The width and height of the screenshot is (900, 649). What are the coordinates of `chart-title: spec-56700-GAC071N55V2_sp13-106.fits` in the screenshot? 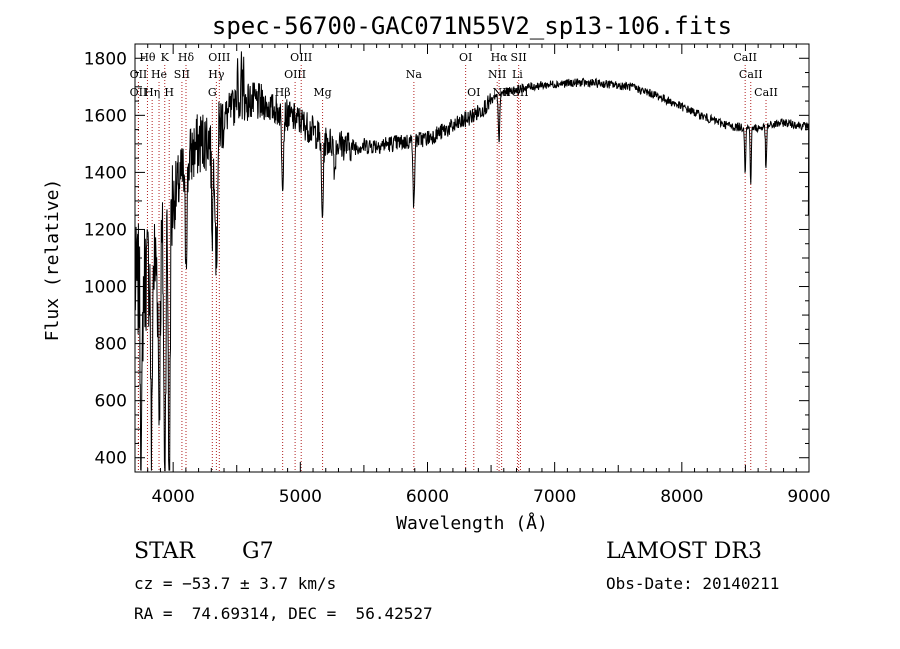 It's located at (472, 26).